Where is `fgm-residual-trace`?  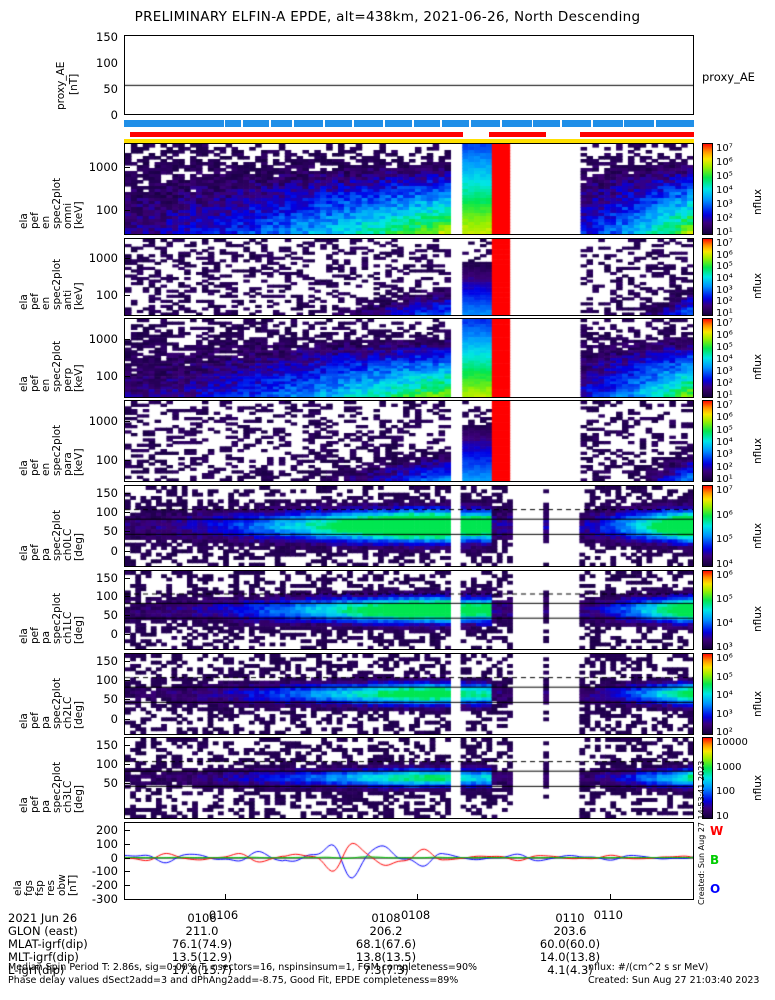
fgm-residual-trace is located at coordinates (409, 861).